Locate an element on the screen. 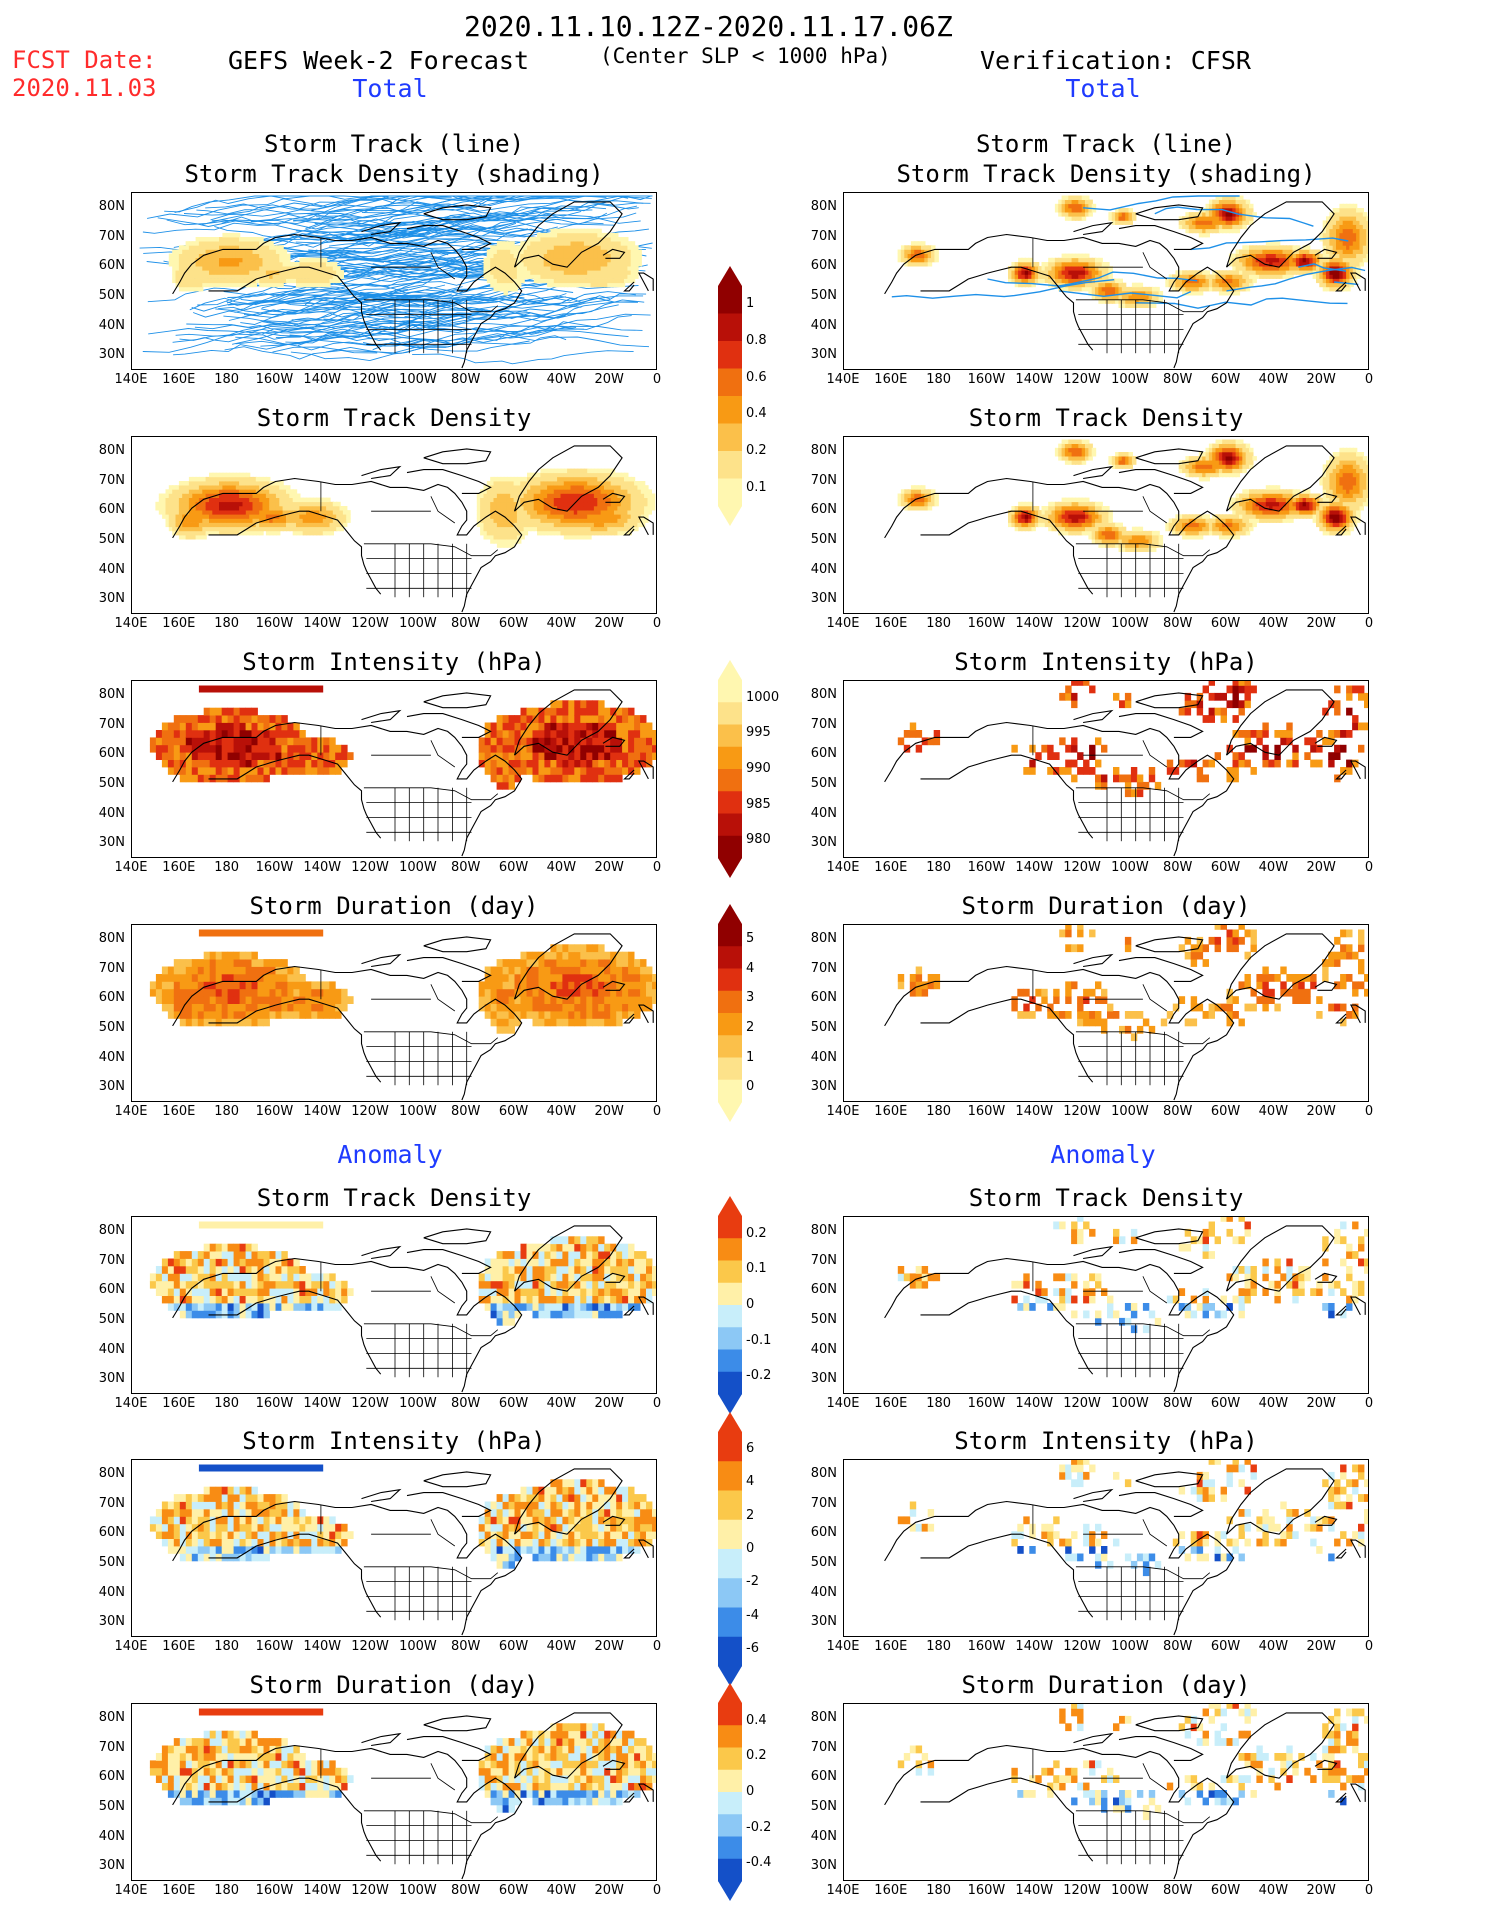  colorbar-density is located at coordinates (730, 396).